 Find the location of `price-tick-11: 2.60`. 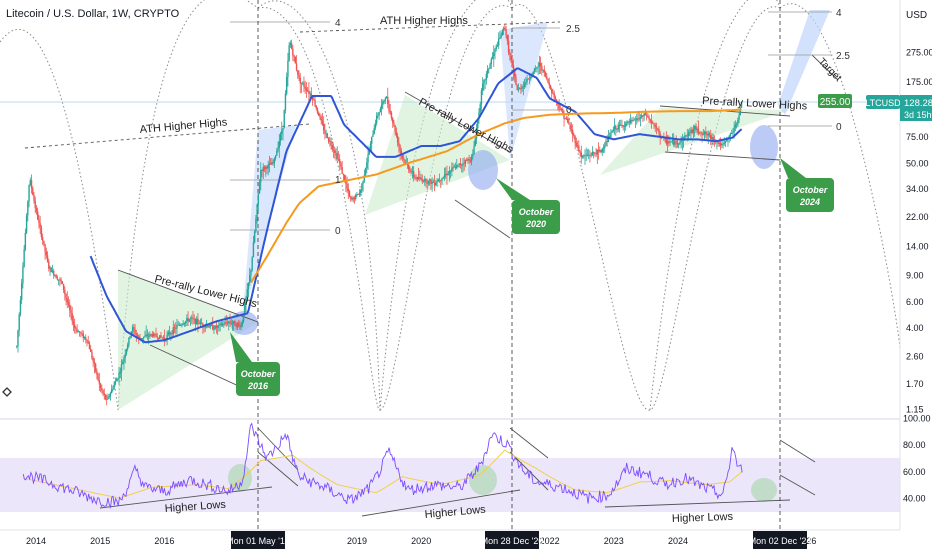

price-tick-11: 2.60 is located at coordinates (915, 356).